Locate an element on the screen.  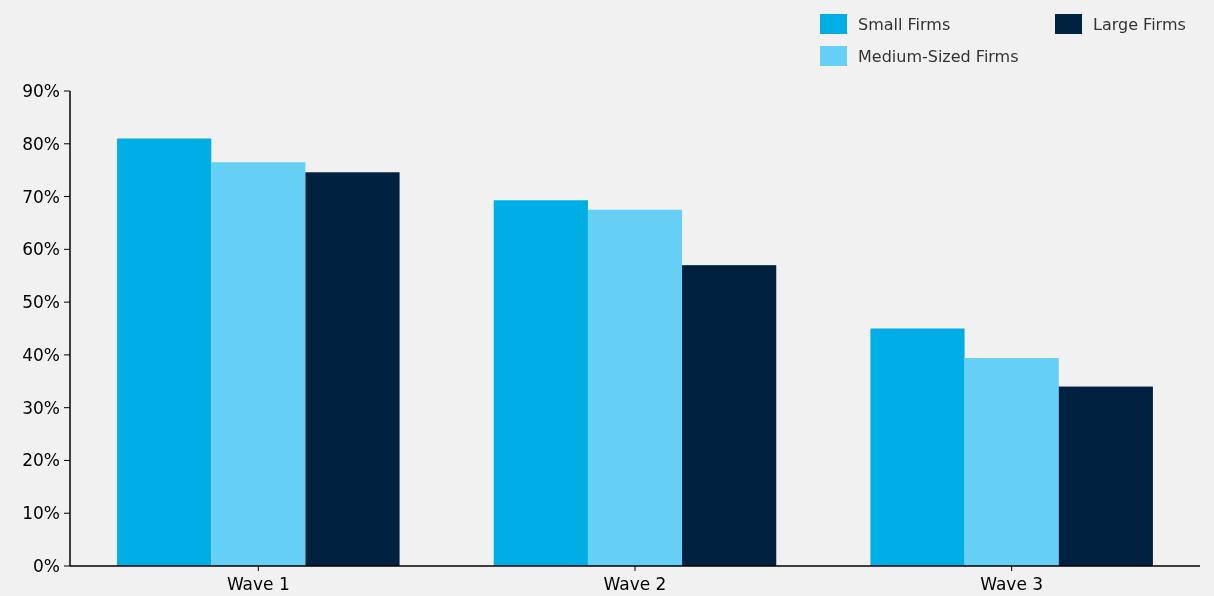
y-tick-label: 90% is located at coordinates (41, 90).